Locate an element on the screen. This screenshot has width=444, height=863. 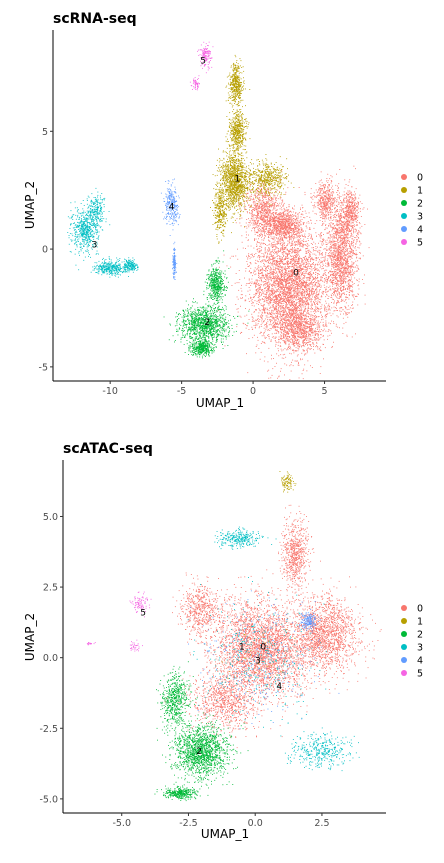
y-tick-label: 0 is located at coordinates (45, 250).